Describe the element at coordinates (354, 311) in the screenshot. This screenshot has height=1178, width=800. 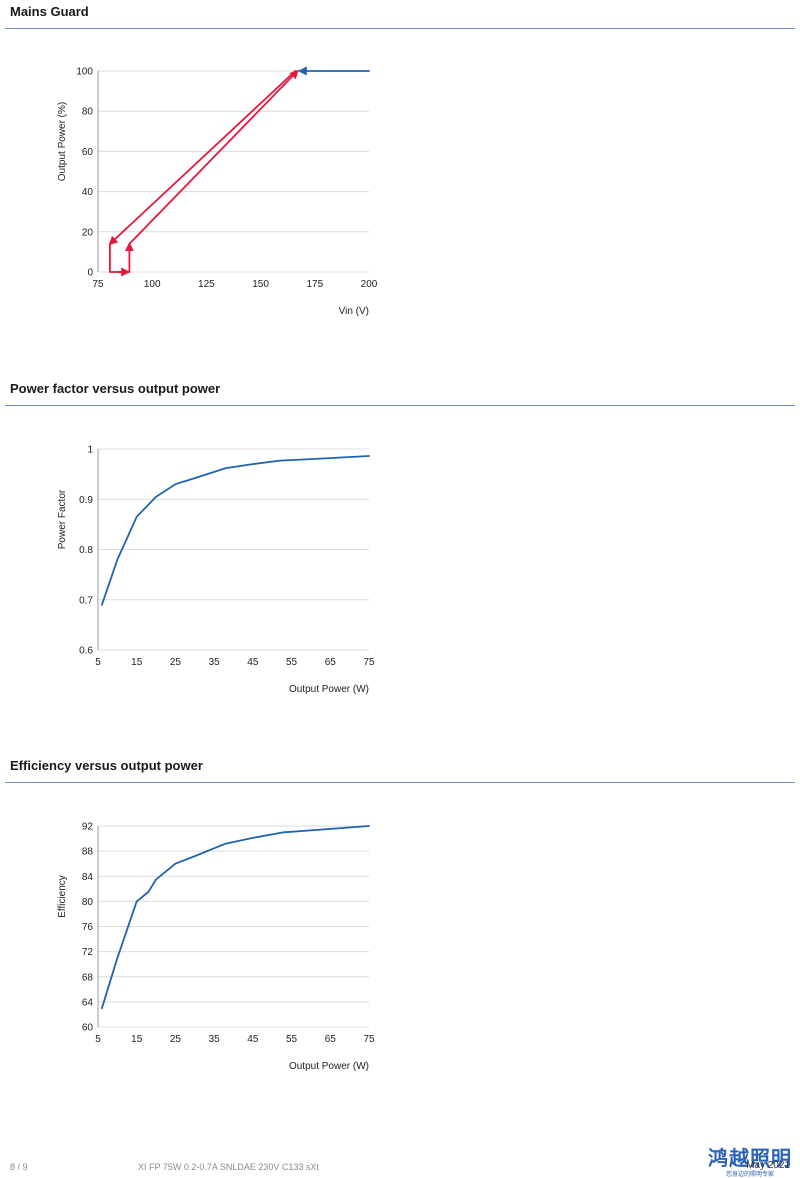
I see `x-axis-label: Vin (V)` at that location.